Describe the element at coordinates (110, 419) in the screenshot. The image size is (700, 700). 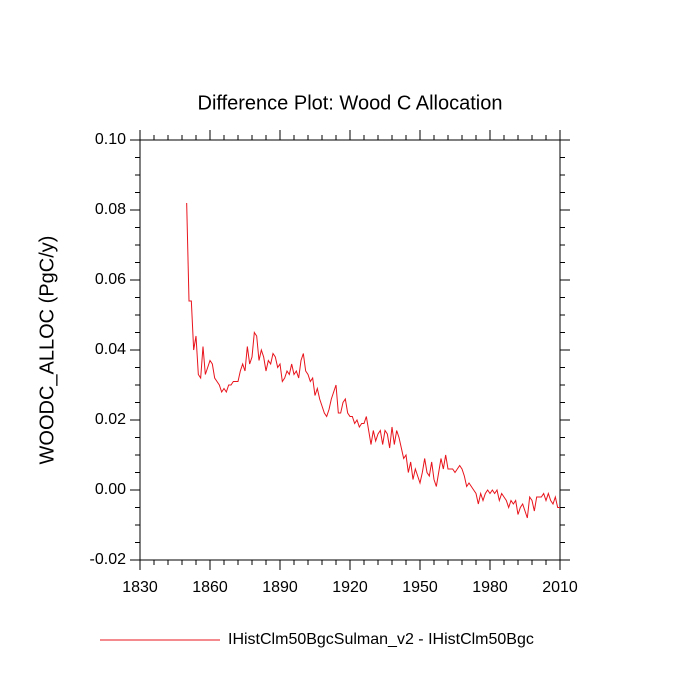
I see `y-tick-label: 0.02` at that location.